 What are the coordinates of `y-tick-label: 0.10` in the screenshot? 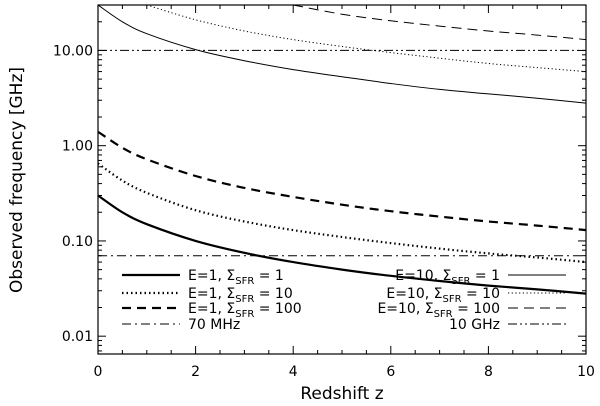 It's located at (77, 242).